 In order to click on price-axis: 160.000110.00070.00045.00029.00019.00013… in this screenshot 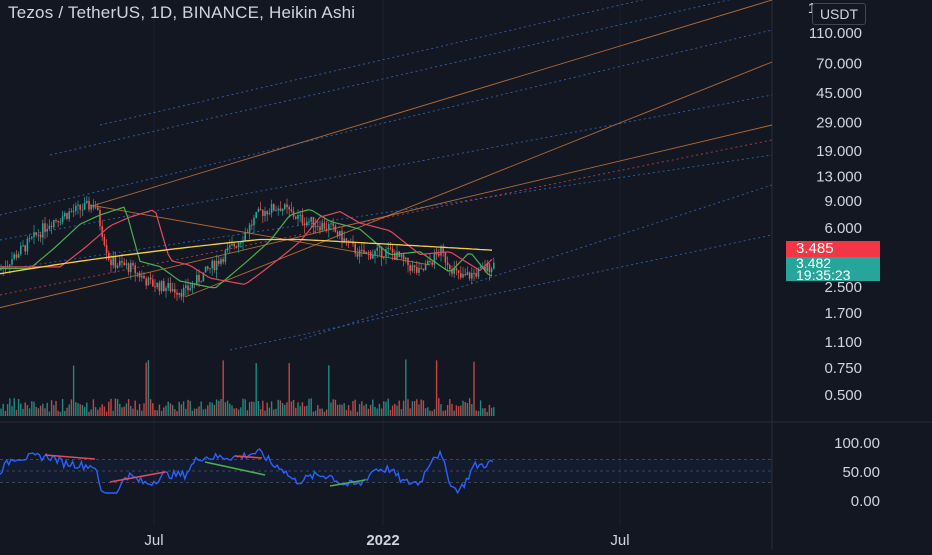, I will do `click(844, 255)`.